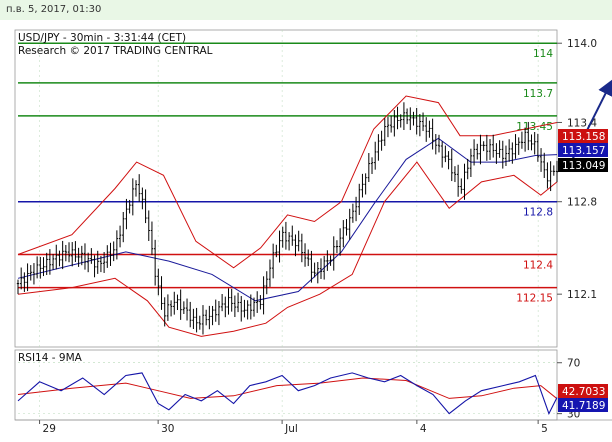 The width and height of the screenshot is (612, 442). I want to click on rsi-ma-tag: 41.7189, so click(583, 406).